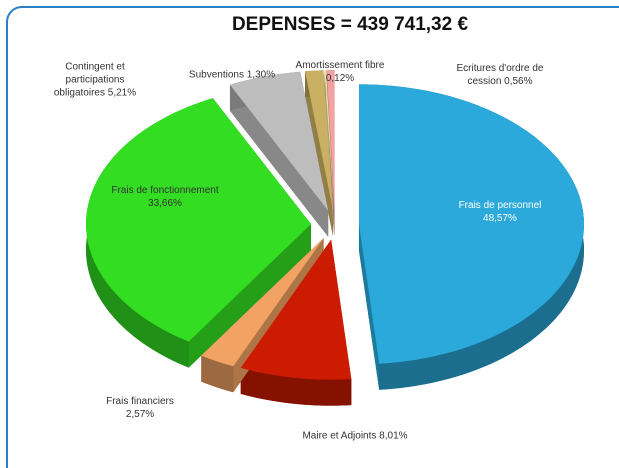  What do you see at coordinates (350, 24) in the screenshot?
I see `chart-title: DEPENSES = 439 741,32 €` at bounding box center [350, 24].